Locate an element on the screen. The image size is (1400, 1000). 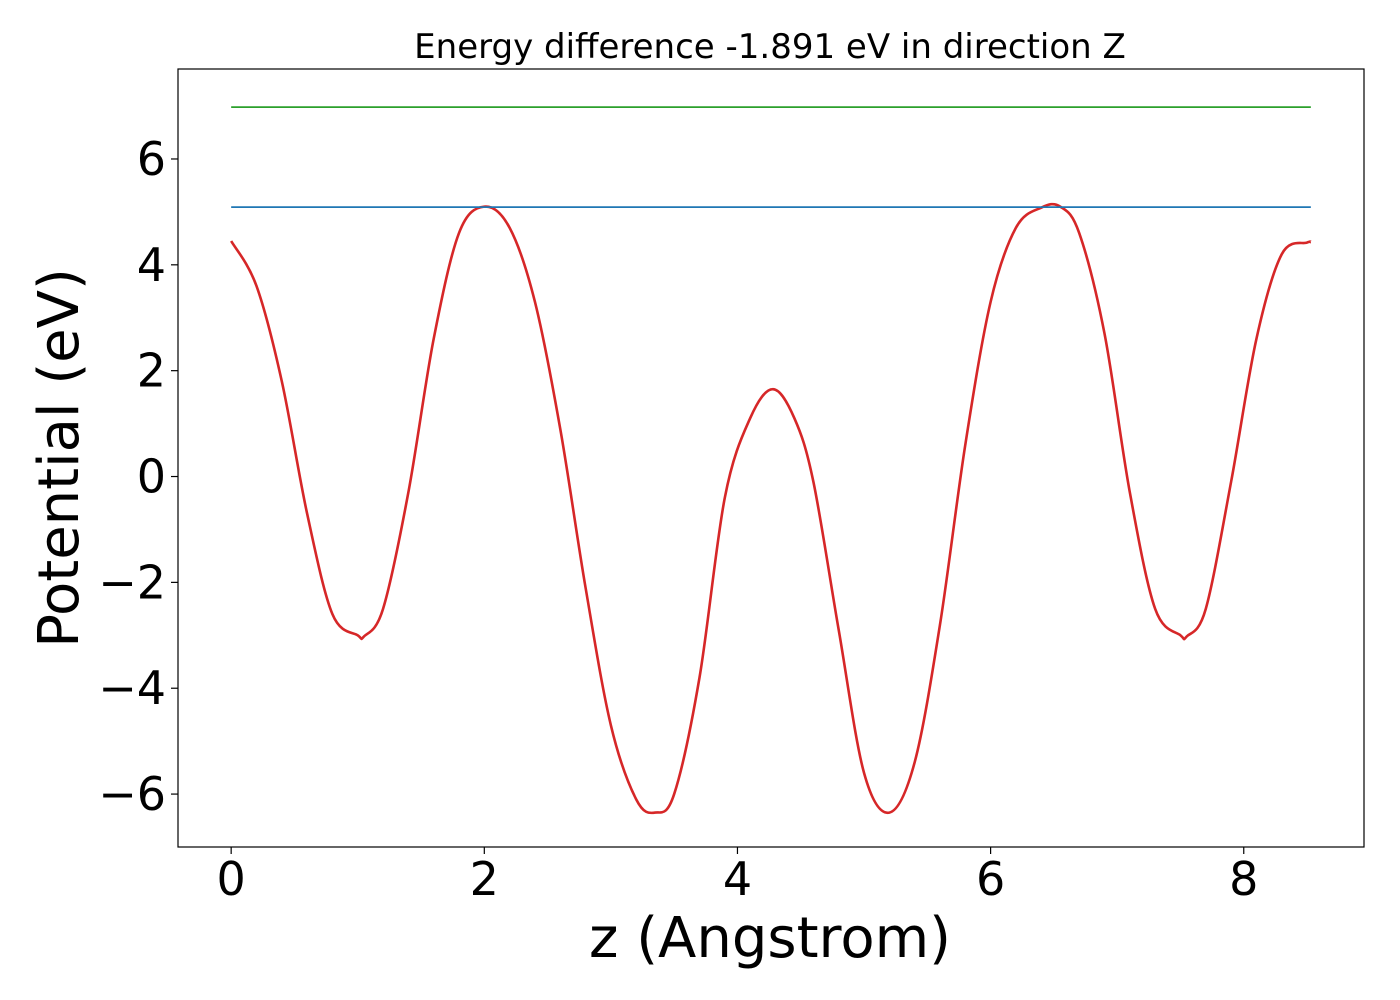
x-axis: 0 2 4 6 8 is located at coordinates (737, 876).